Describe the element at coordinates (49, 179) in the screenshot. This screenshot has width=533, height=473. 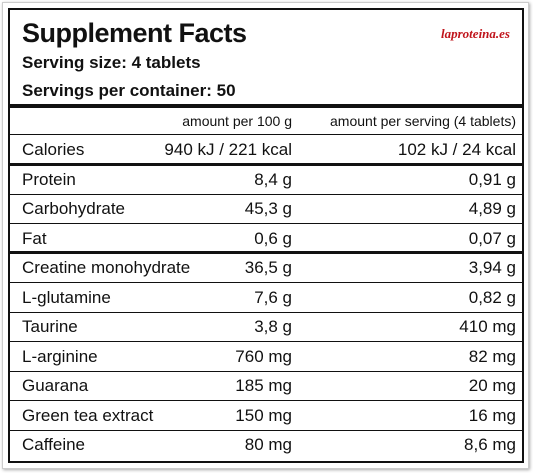
I see `nutrient-name: Protein` at that location.